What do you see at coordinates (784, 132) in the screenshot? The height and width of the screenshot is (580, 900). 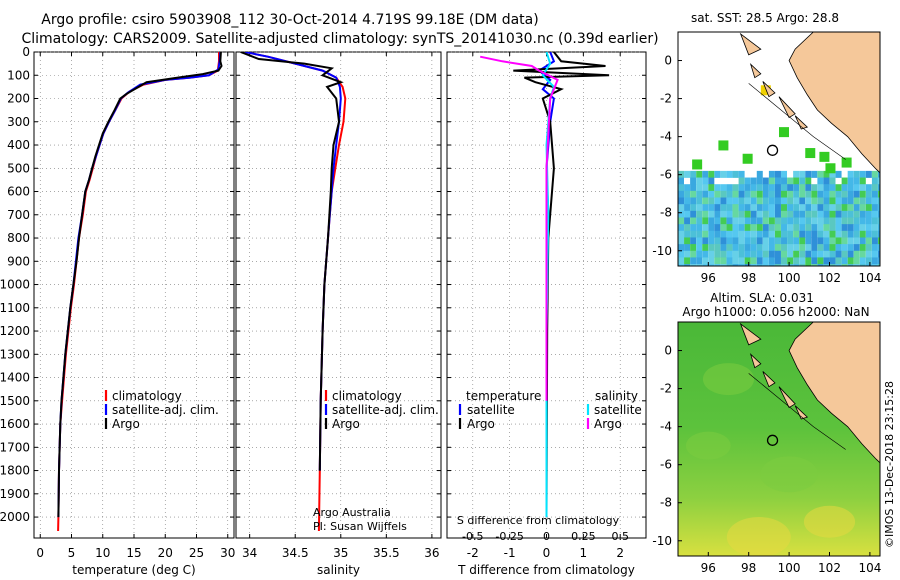 I see `sst-green-cell` at bounding box center [784, 132].